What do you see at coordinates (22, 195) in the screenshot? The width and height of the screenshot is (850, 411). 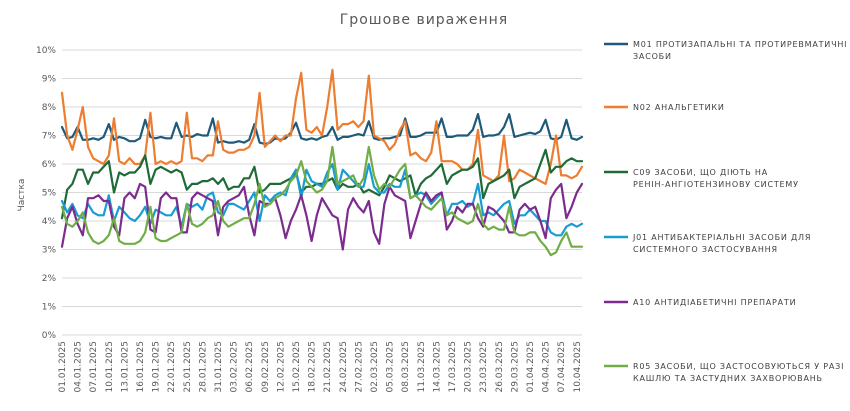 I see `y-axis-label: Частка` at bounding box center [22, 195].